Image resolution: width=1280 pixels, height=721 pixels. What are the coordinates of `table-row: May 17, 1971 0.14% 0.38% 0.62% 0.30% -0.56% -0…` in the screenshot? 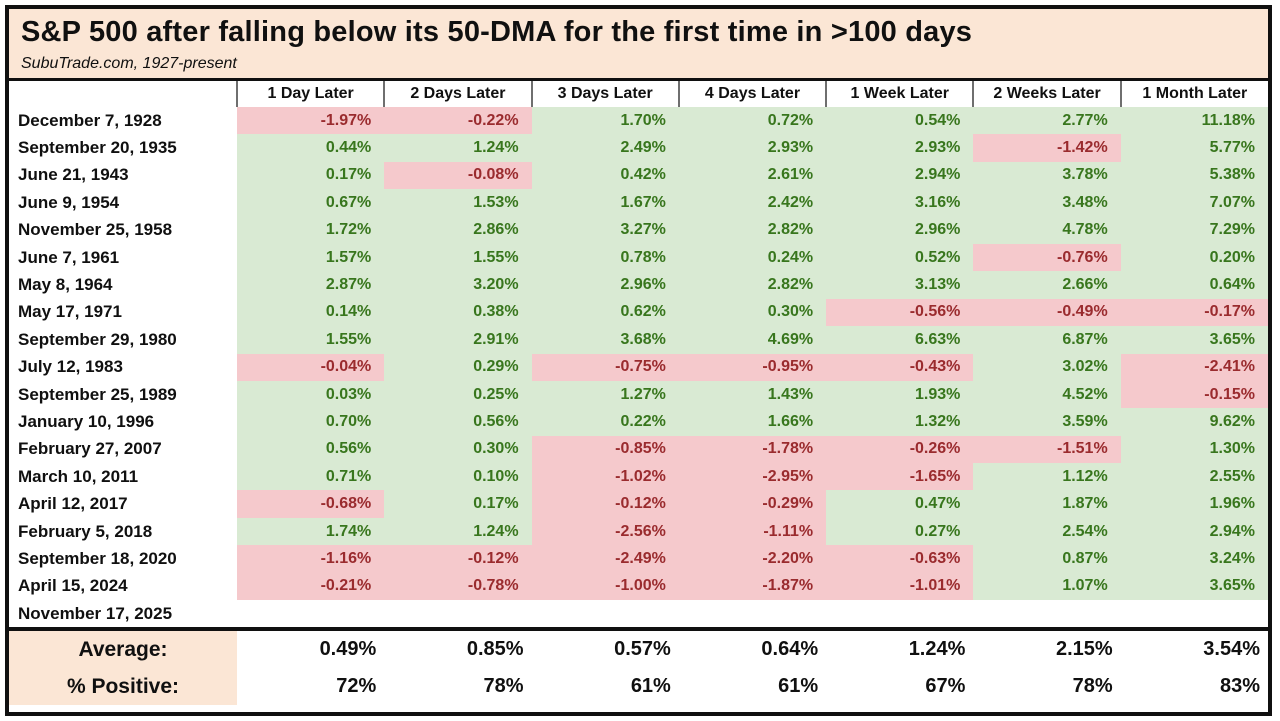 It's located at (638, 312).